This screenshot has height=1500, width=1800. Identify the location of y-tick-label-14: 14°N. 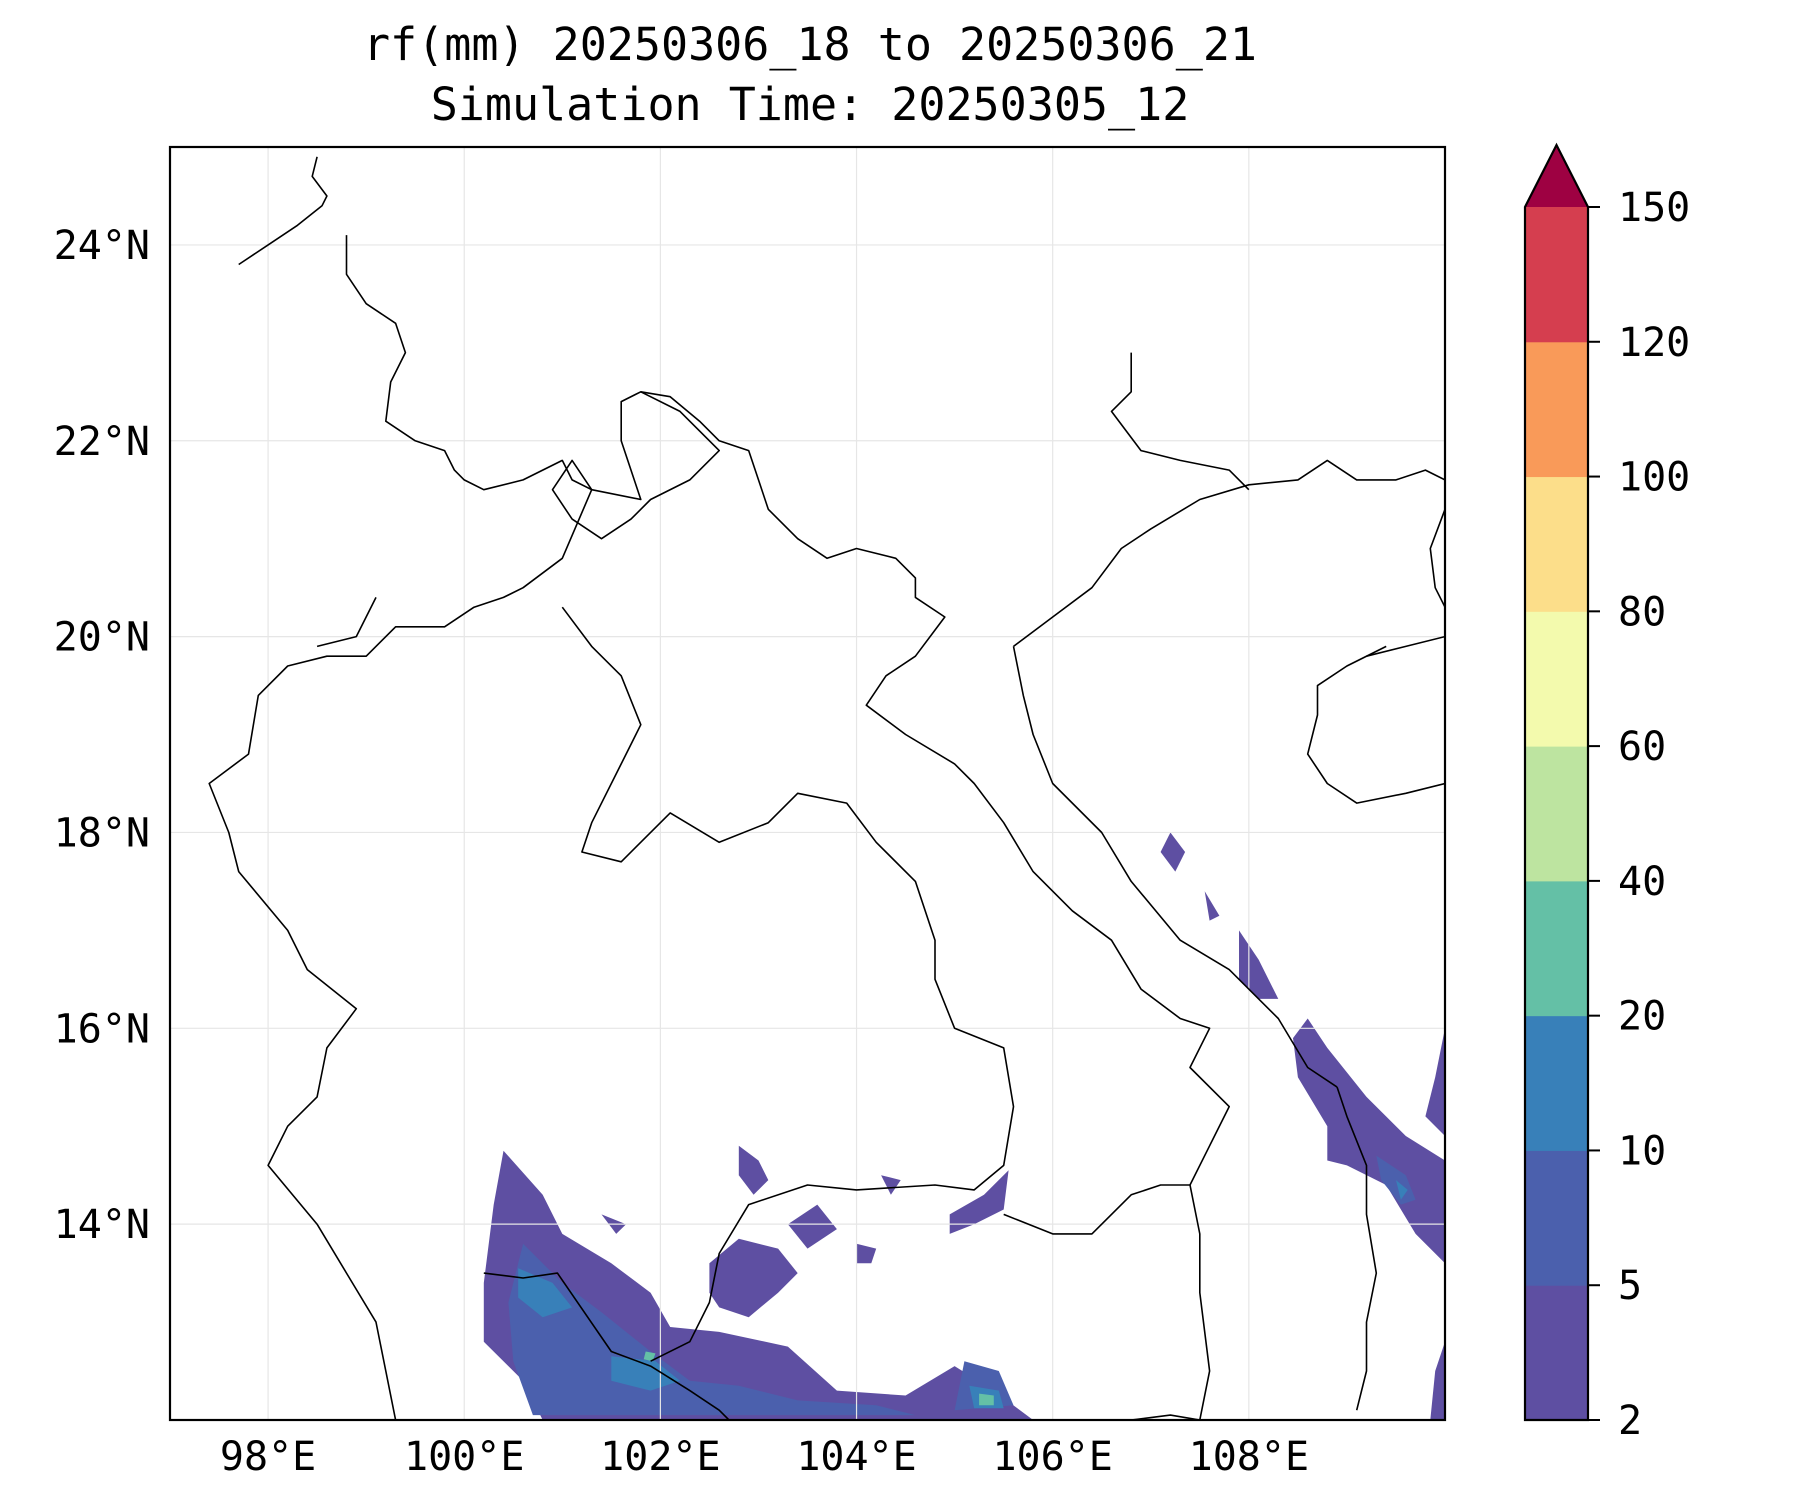
(102, 1225).